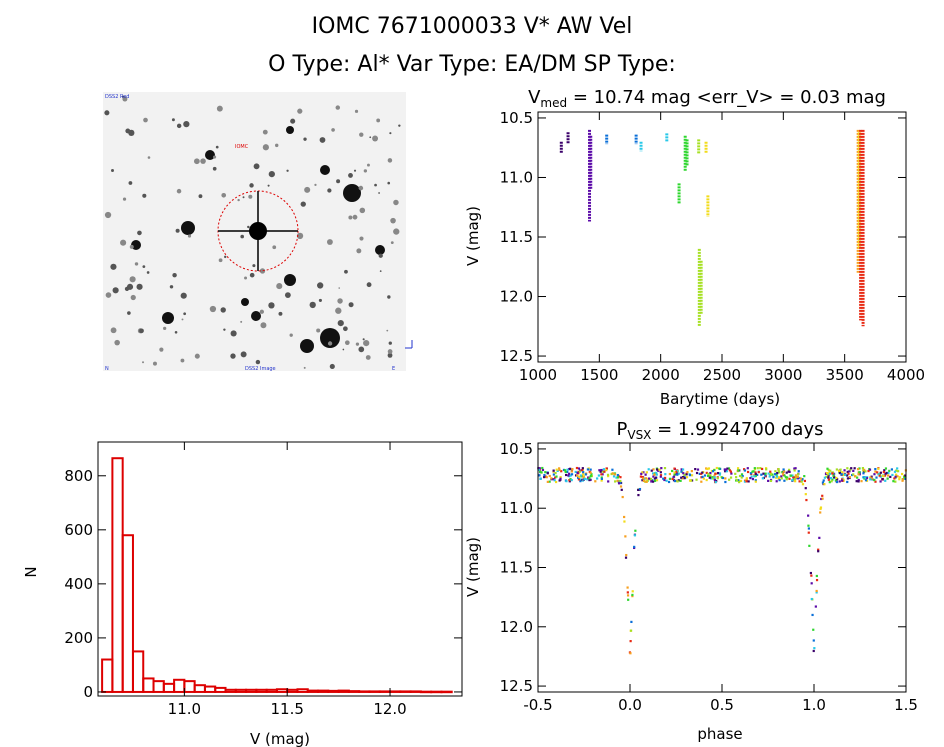 Image resolution: width=944 pixels, height=747 pixels. Describe the element at coordinates (78, 530) in the screenshot. I see `y-tick-label: 600` at that location.